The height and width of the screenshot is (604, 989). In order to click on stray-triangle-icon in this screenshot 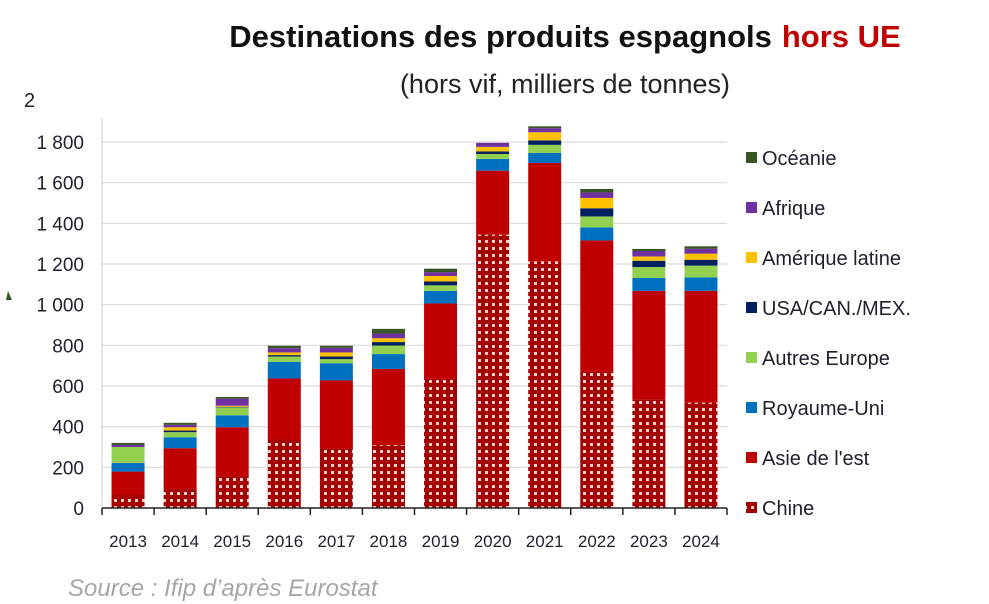, I will do `click(9, 295)`.